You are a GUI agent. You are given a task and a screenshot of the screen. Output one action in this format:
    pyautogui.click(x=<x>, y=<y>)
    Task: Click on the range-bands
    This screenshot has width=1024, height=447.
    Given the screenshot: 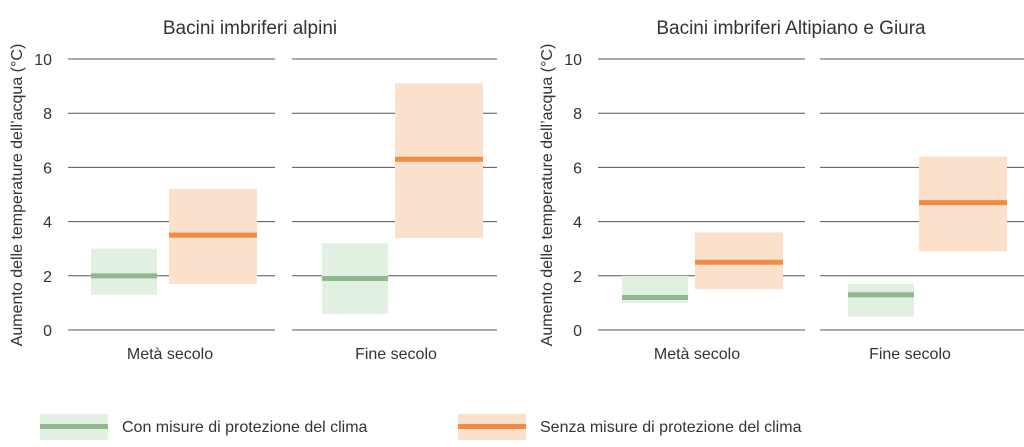 What is the action you would take?
    pyautogui.click(x=814, y=236)
    